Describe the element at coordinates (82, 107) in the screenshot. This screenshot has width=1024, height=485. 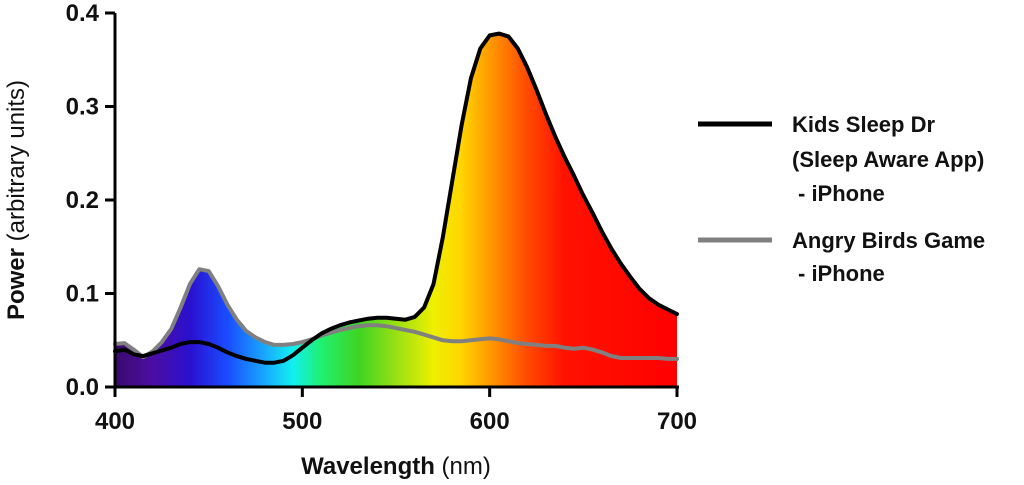
I see `y-tick-label: 0.3` at that location.